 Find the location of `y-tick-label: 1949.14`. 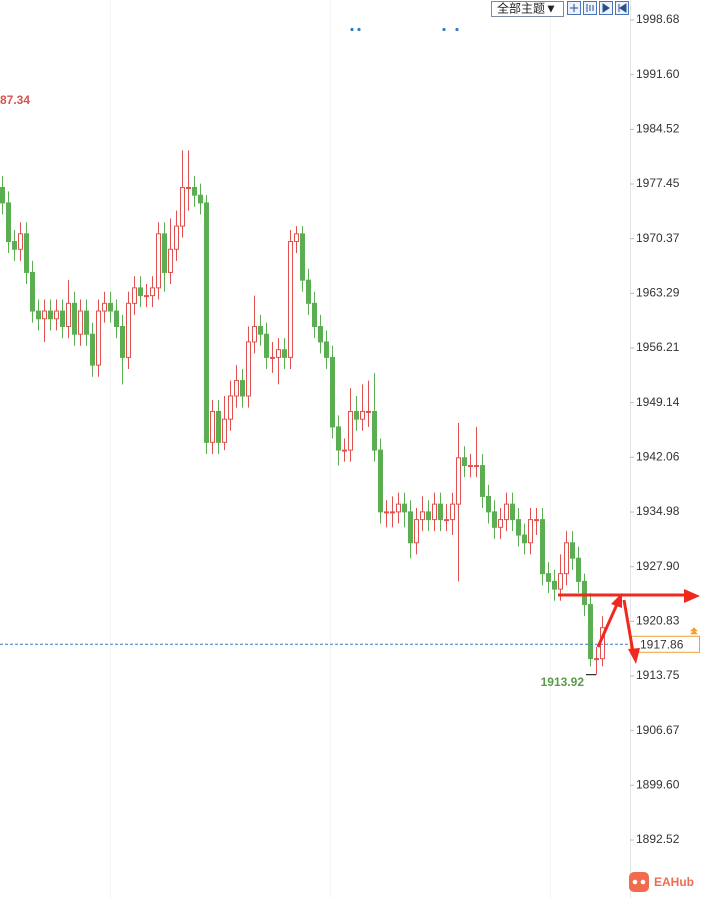

y-tick-label: 1949.14 is located at coordinates (658, 402).